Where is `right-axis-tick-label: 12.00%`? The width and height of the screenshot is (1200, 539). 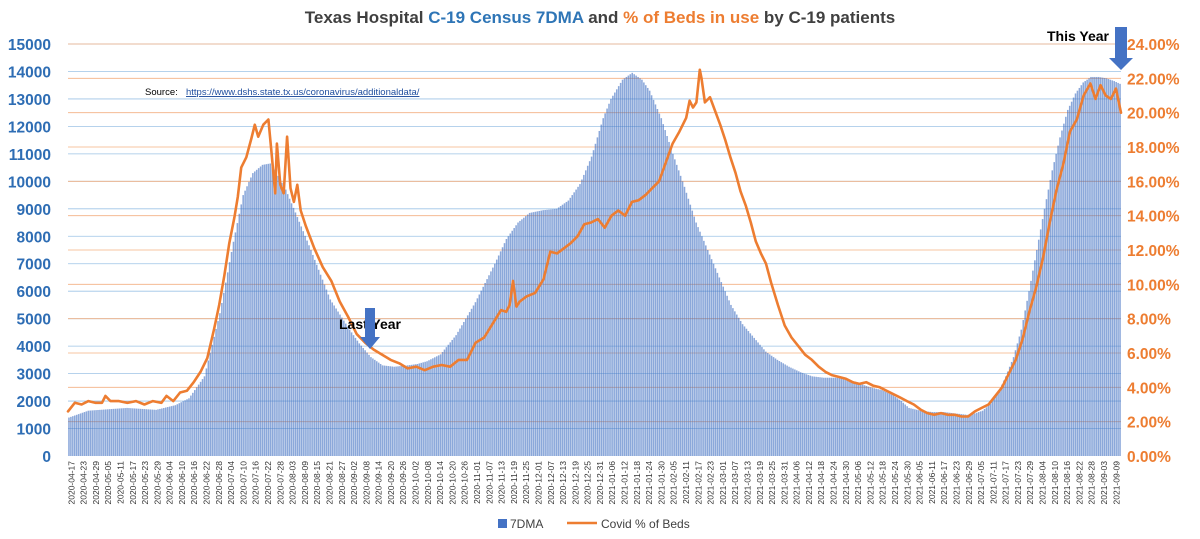
right-axis-tick-label: 12.00% is located at coordinates (1153, 251).